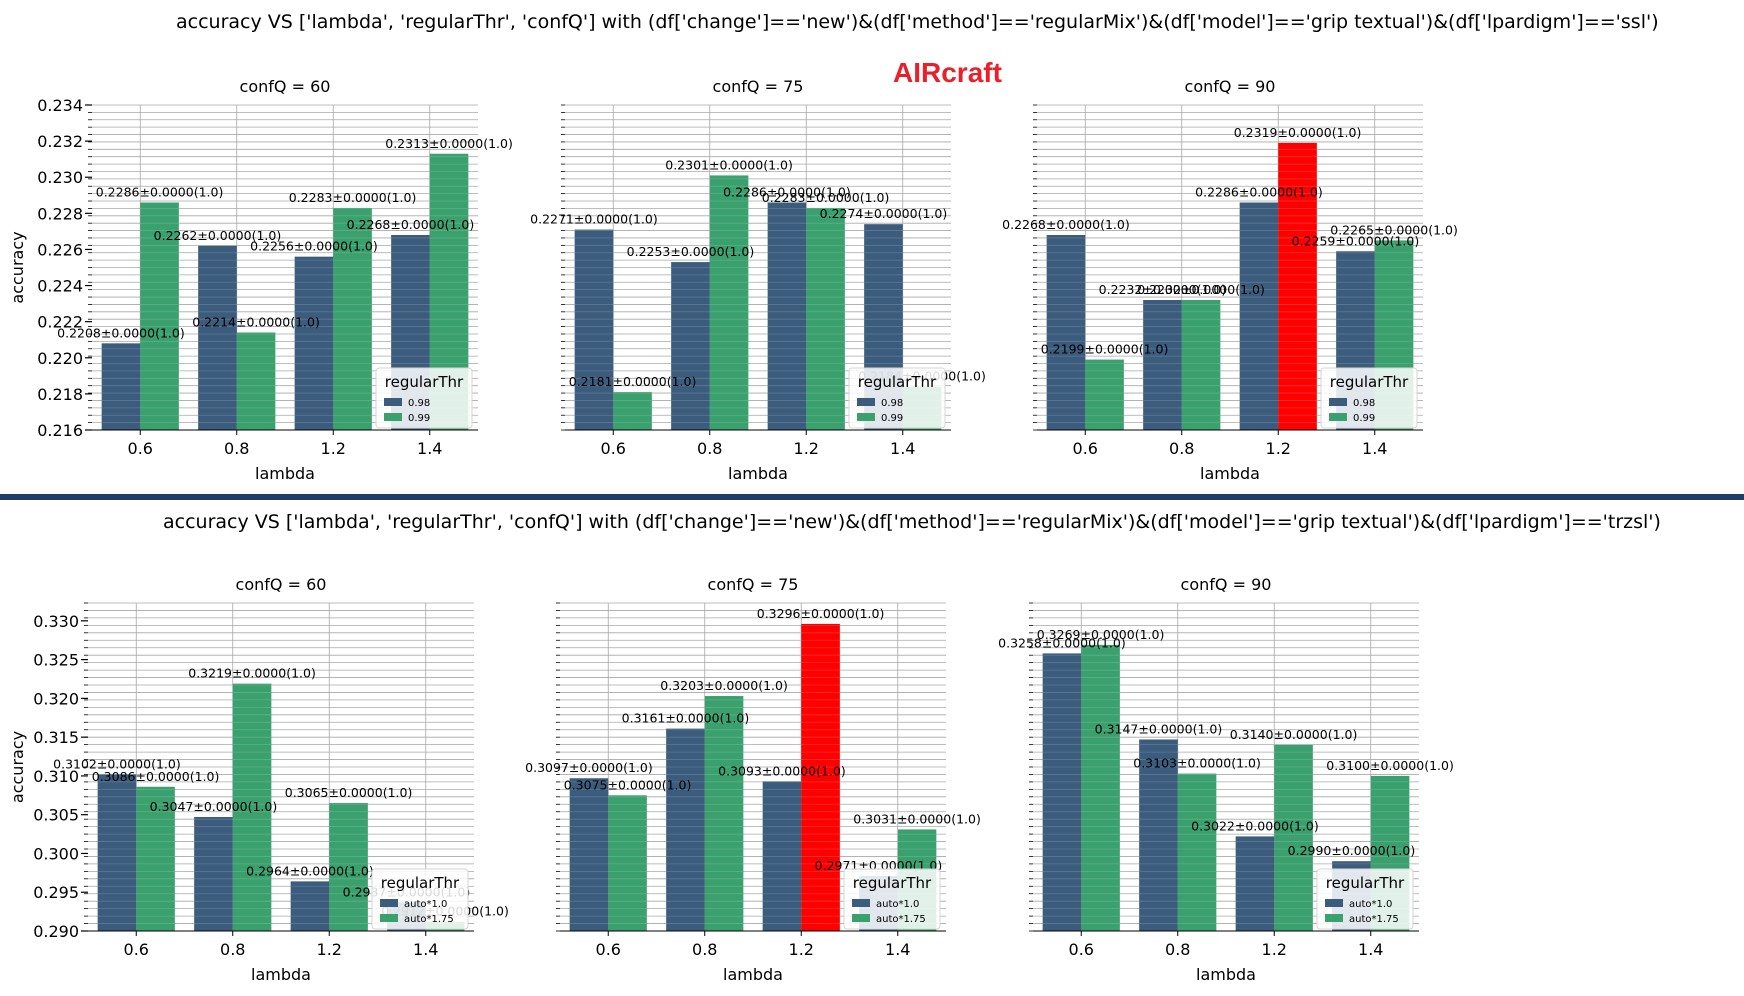 This screenshot has height=996, width=1744. What do you see at coordinates (156, 776) in the screenshot?
I see `data-label: 0.3086±0.0000(1.0)` at bounding box center [156, 776].